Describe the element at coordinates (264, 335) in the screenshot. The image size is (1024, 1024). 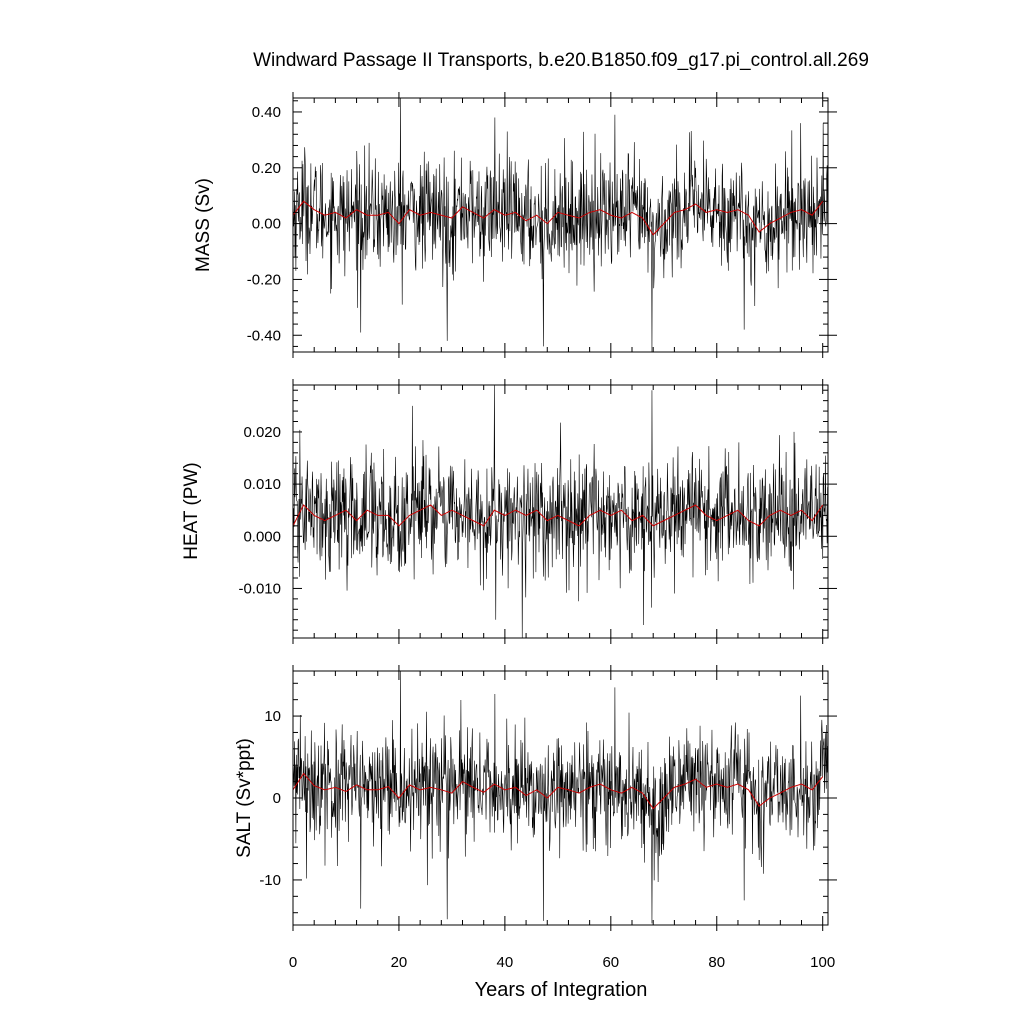
I see `mass-y-tick-label: -0.40` at that location.